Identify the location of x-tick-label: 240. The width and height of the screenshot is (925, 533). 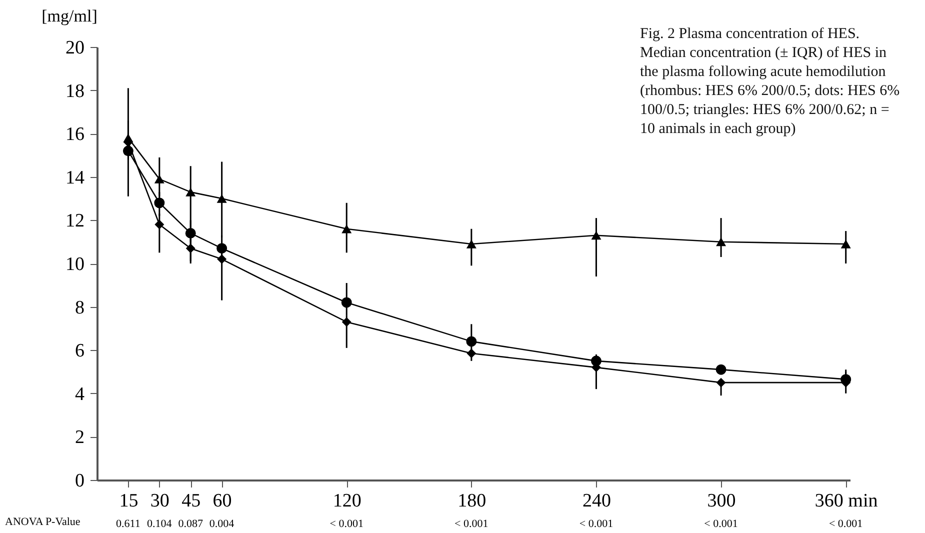
(596, 501).